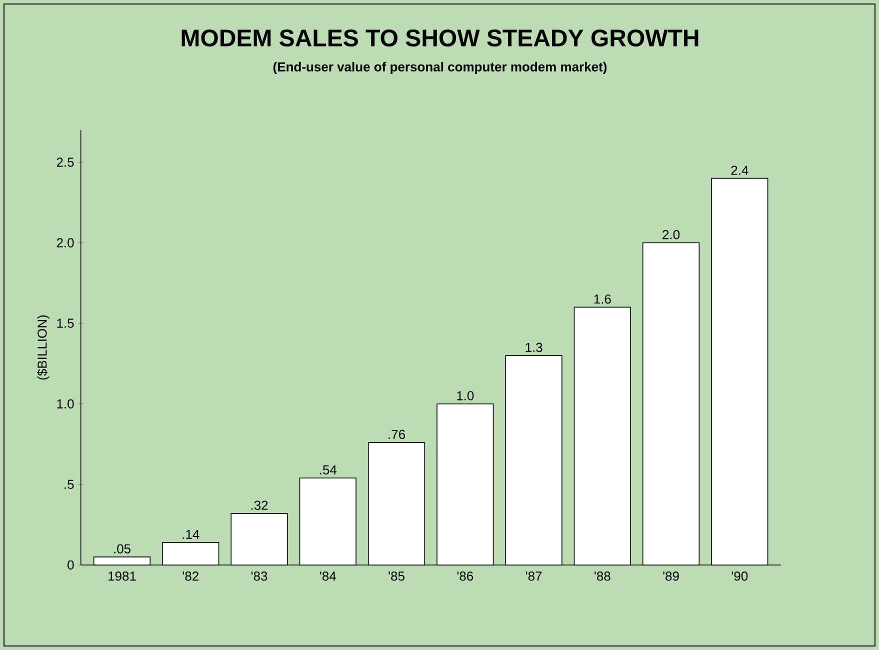 Image resolution: width=879 pixels, height=650 pixels. Describe the element at coordinates (440, 68) in the screenshot. I see `chart-subtitle: (End-user value of personal computer modem market)` at that location.